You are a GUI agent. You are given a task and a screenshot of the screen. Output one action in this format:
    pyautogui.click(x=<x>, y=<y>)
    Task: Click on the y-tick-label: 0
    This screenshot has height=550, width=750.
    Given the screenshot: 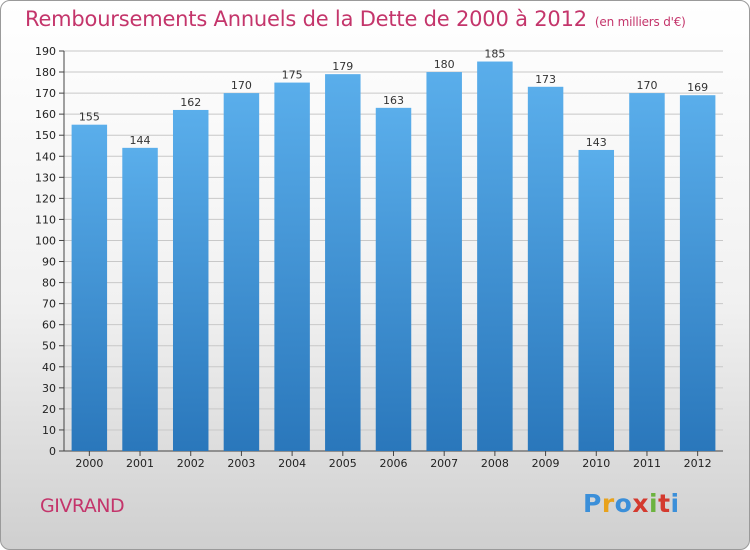 What is the action you would take?
    pyautogui.click(x=52, y=451)
    